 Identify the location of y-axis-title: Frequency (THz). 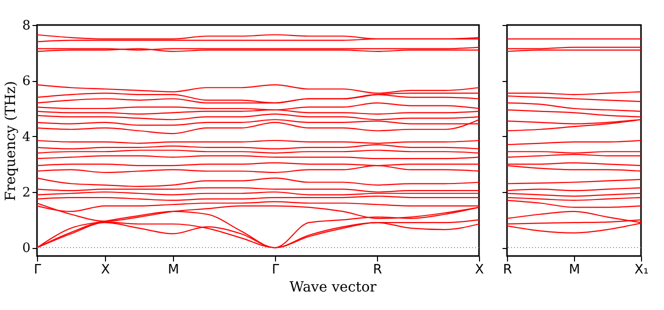
(11, 141).